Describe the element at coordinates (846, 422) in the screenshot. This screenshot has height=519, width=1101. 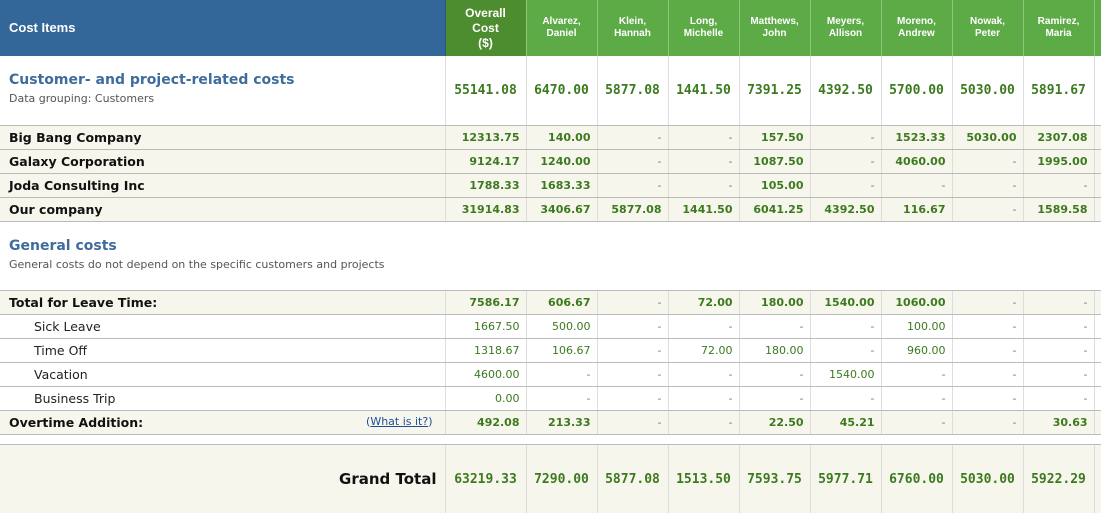
I see `value-cell: 45.21` at that location.